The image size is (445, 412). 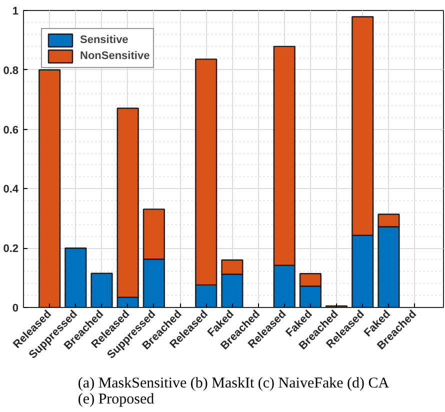 What do you see at coordinates (11, 70) in the screenshot?
I see `y-tick-label: 0.8` at bounding box center [11, 70].